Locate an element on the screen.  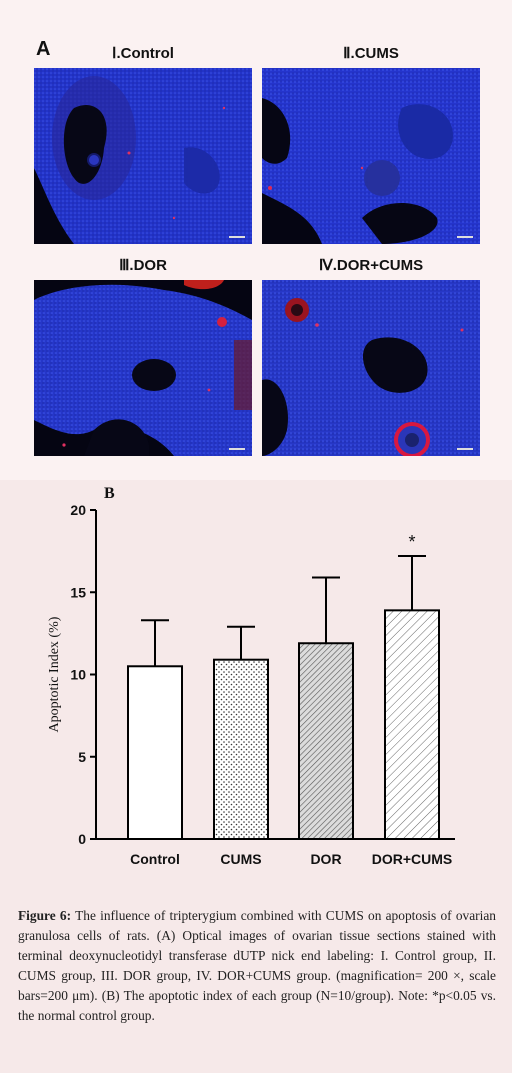
significance-marker: * is located at coordinates (411, 542).